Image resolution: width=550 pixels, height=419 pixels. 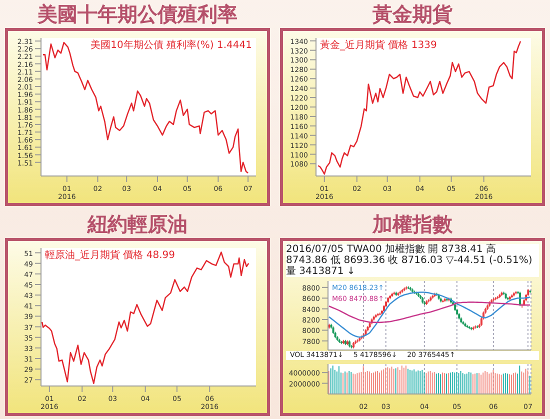 What do you see at coordinates (137, 224) in the screenshot?
I see `chart-title: 紐約輕原油` at bounding box center [137, 224].